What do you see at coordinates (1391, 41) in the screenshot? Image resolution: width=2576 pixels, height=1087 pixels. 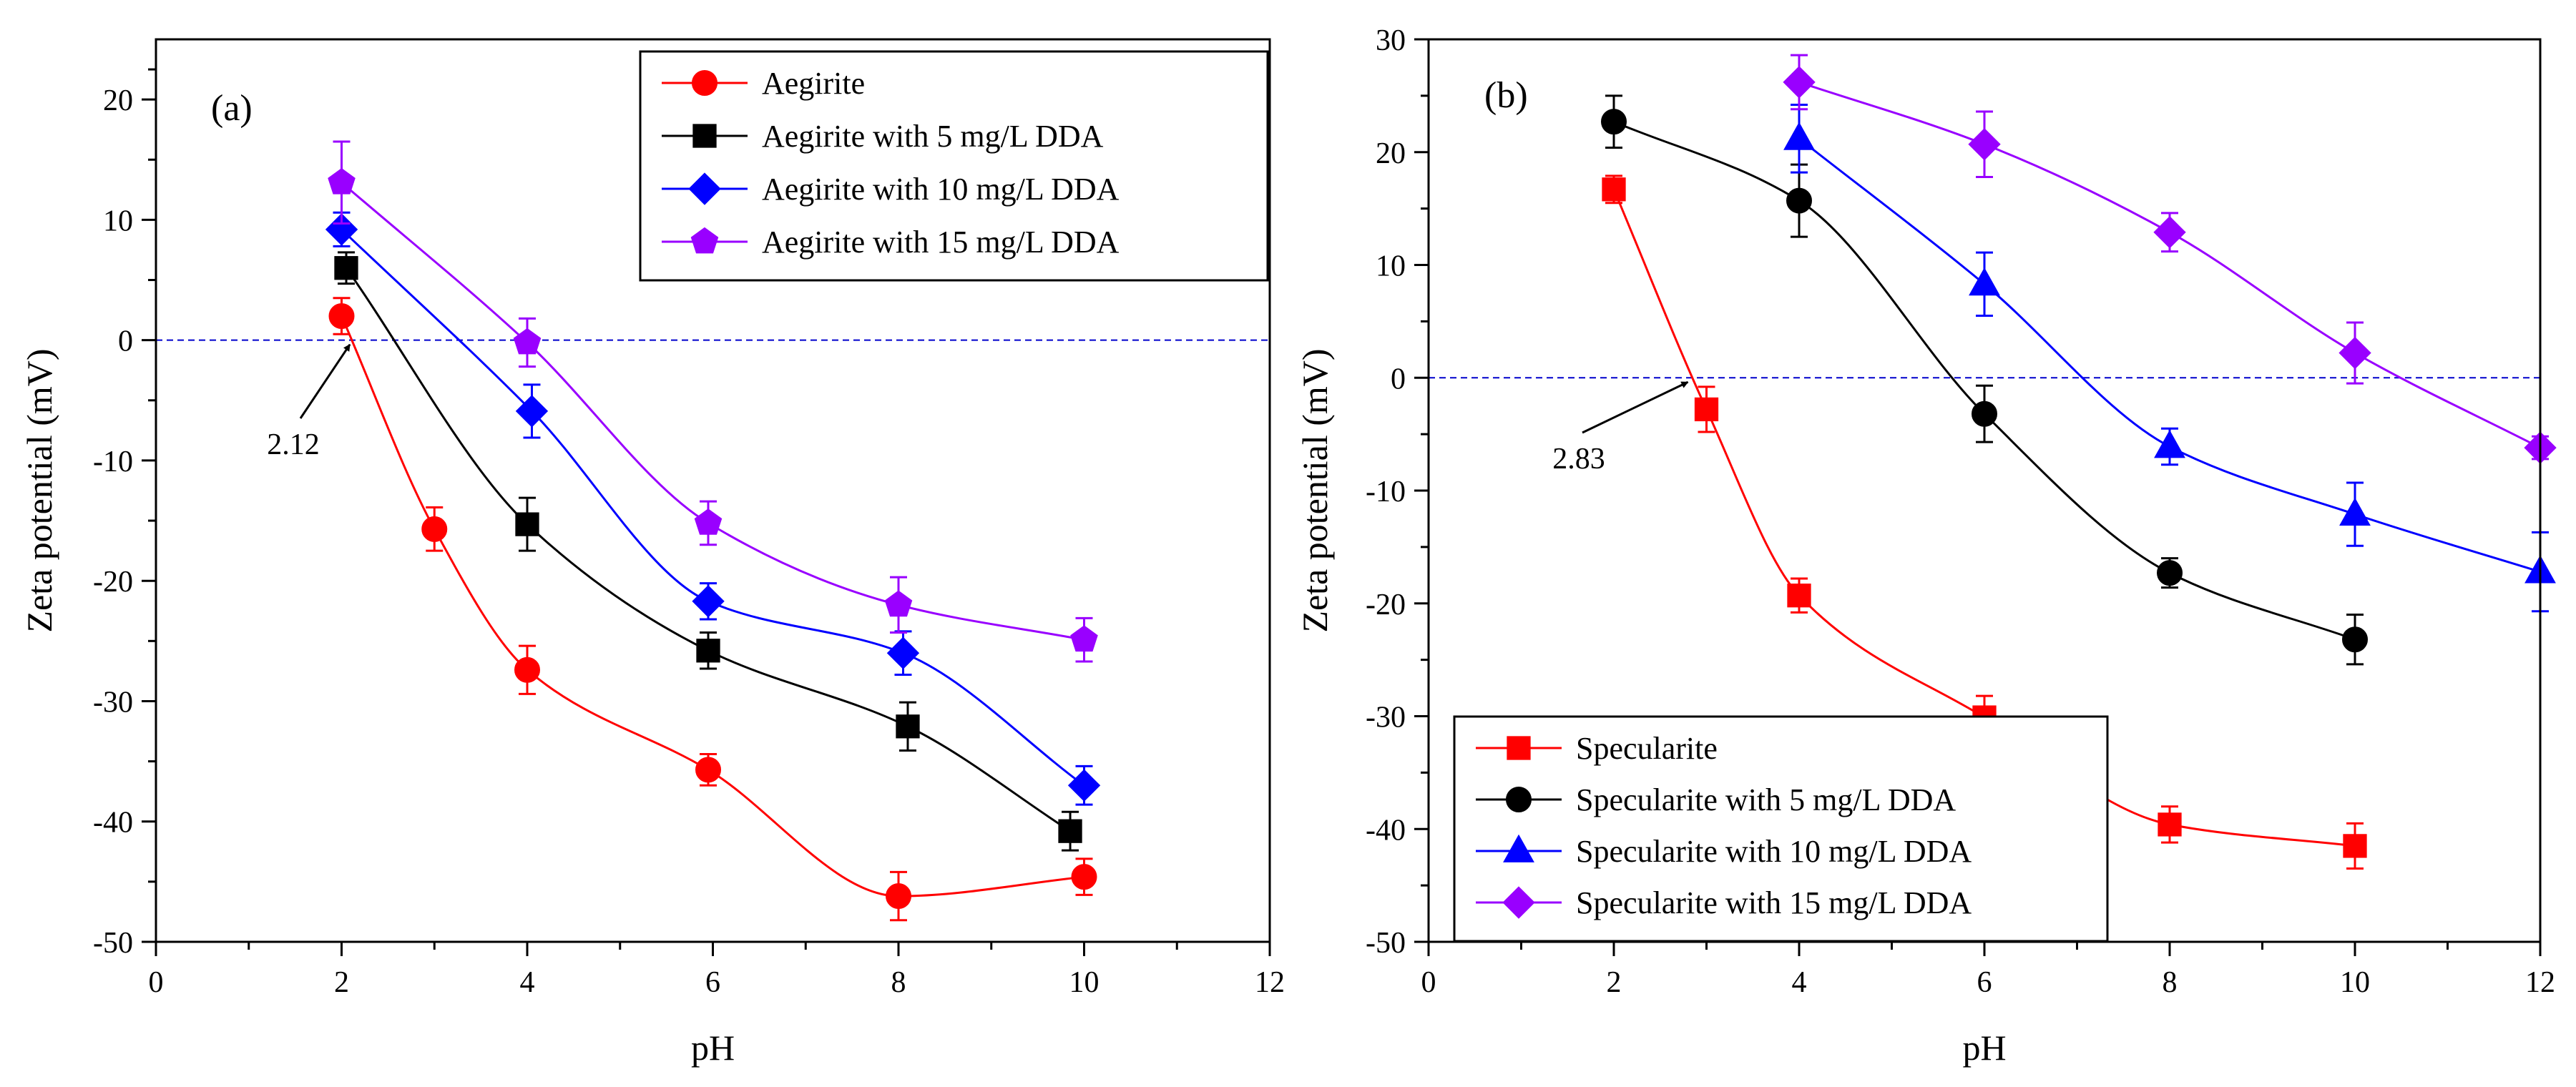 I see `y-tick-label: 30` at bounding box center [1391, 41].